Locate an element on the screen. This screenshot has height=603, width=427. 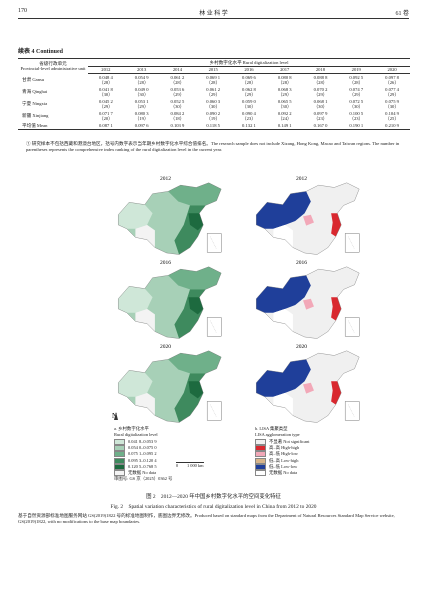
cell-value: 0.097 9 is located at coordinates (320, 113).